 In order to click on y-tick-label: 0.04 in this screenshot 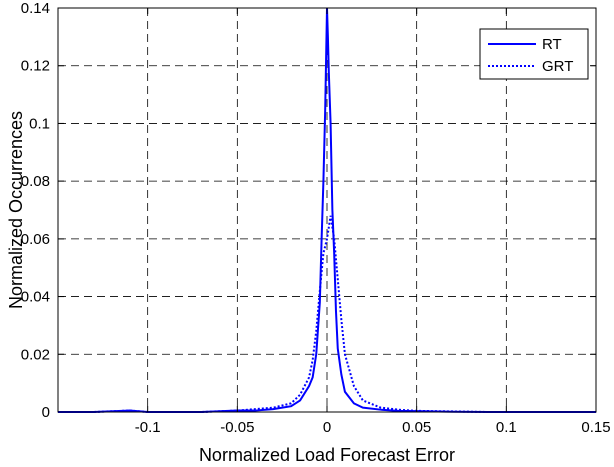, I will do `click(35, 297)`.